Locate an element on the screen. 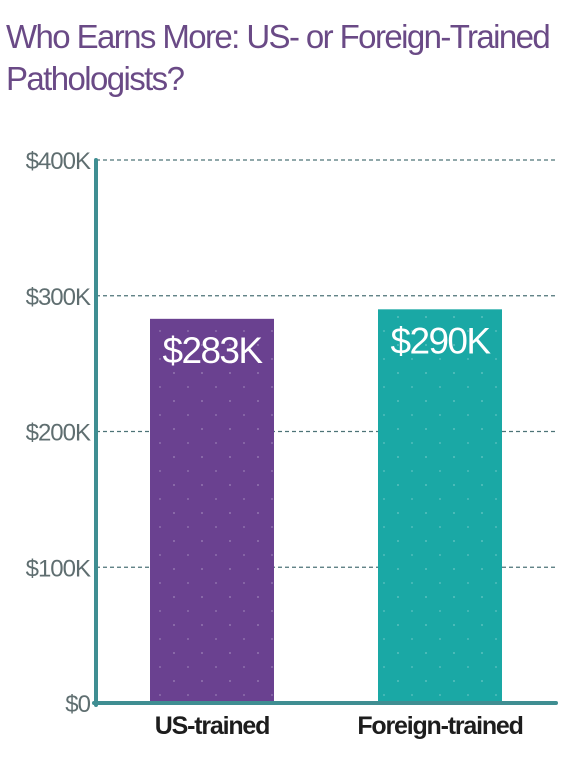  y-tick-label: $0 is located at coordinates (77, 704).